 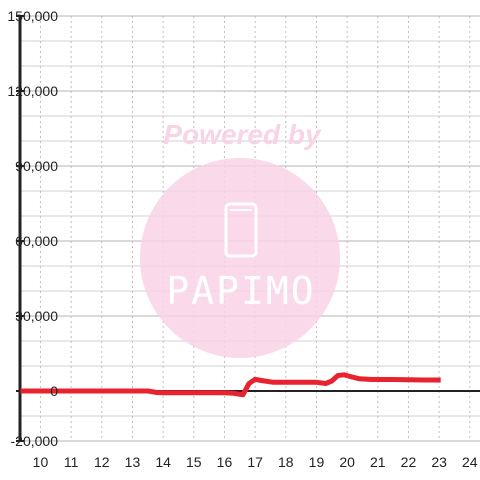 What do you see at coordinates (35, 441) in the screenshot?
I see `y-tick-label: -20,000` at bounding box center [35, 441].